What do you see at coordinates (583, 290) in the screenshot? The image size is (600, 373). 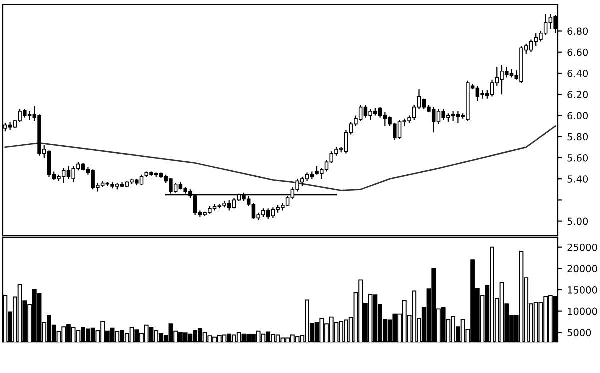 I see `y-tick-label: 15000` at bounding box center [583, 290].